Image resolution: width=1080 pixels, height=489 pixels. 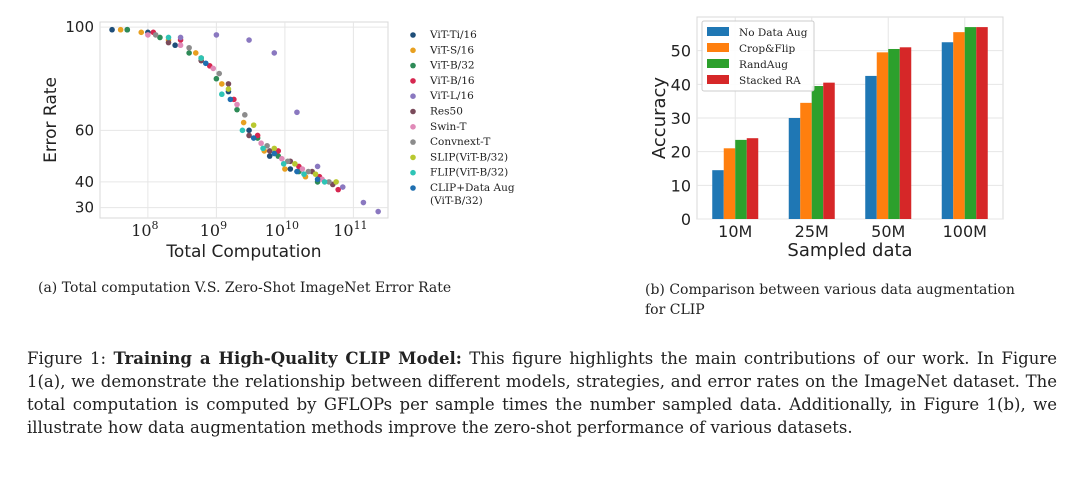 I want to click on y-tick-label: 10, so click(x=681, y=185).